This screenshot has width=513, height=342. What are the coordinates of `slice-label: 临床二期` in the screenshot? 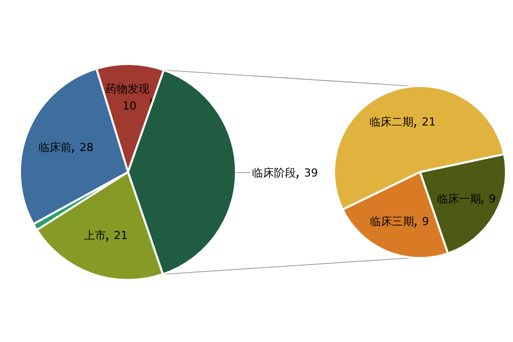 It's located at (392, 122).